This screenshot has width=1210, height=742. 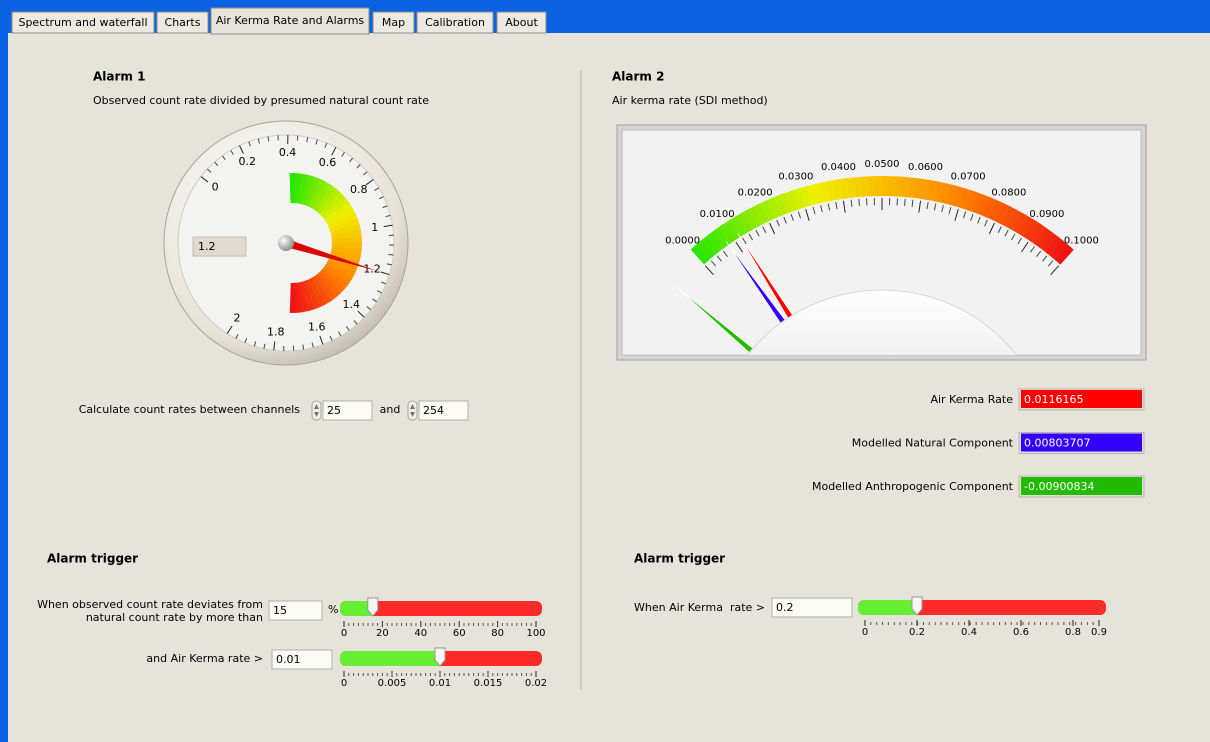 What do you see at coordinates (359, 189) in the screenshot?
I see `gauge-tick-label: 0.8` at bounding box center [359, 189].